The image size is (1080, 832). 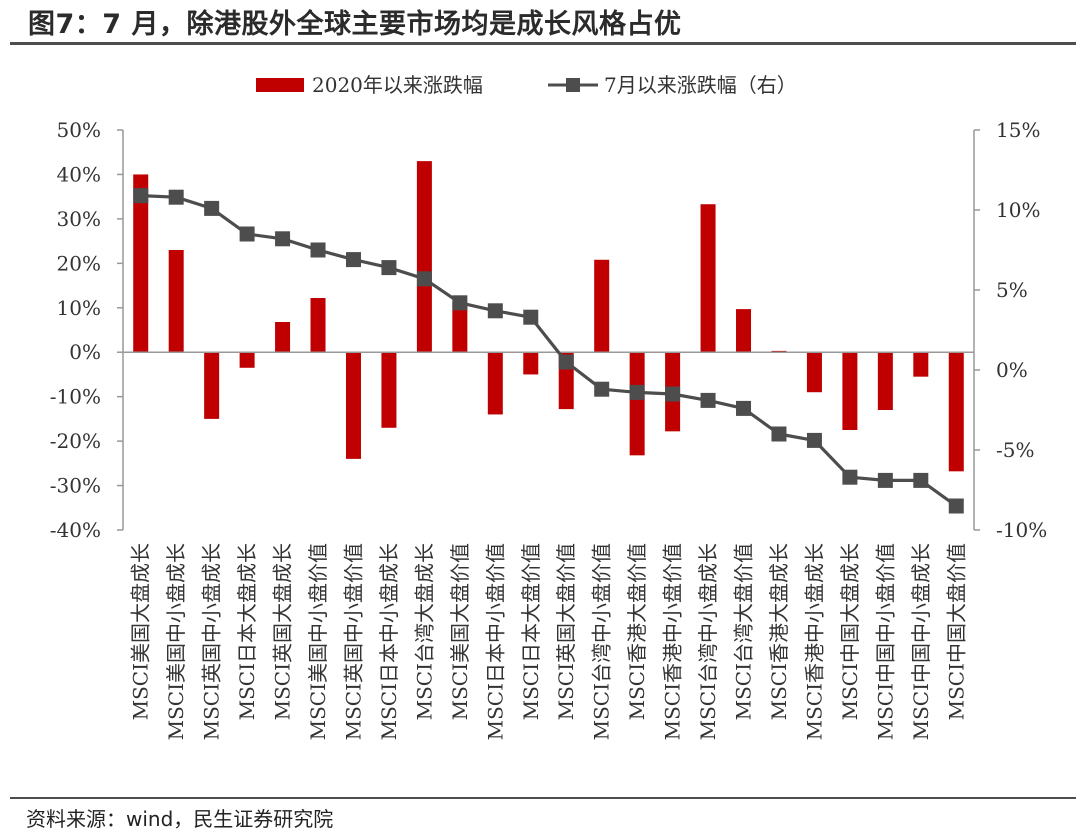 What do you see at coordinates (921, 641) in the screenshot?
I see `x-tick-label: MSCI中国中小盘成长` at bounding box center [921, 641].